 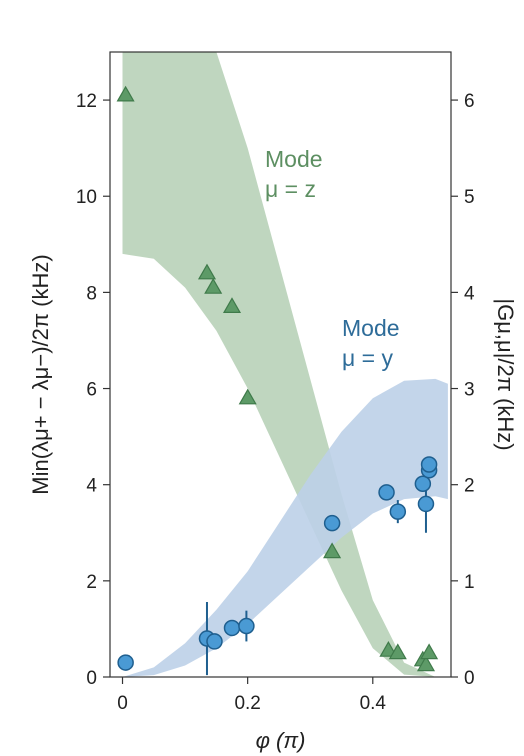 I want to click on y-left-tick-label: 2, so click(x=91, y=582).